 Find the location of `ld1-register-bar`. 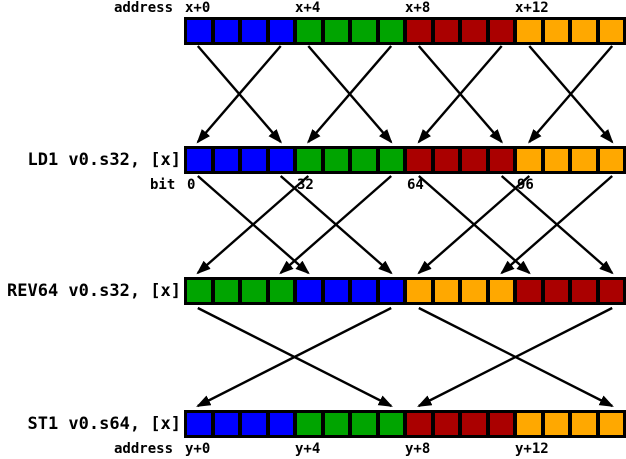

ld1-register-bar is located at coordinates (405, 160).